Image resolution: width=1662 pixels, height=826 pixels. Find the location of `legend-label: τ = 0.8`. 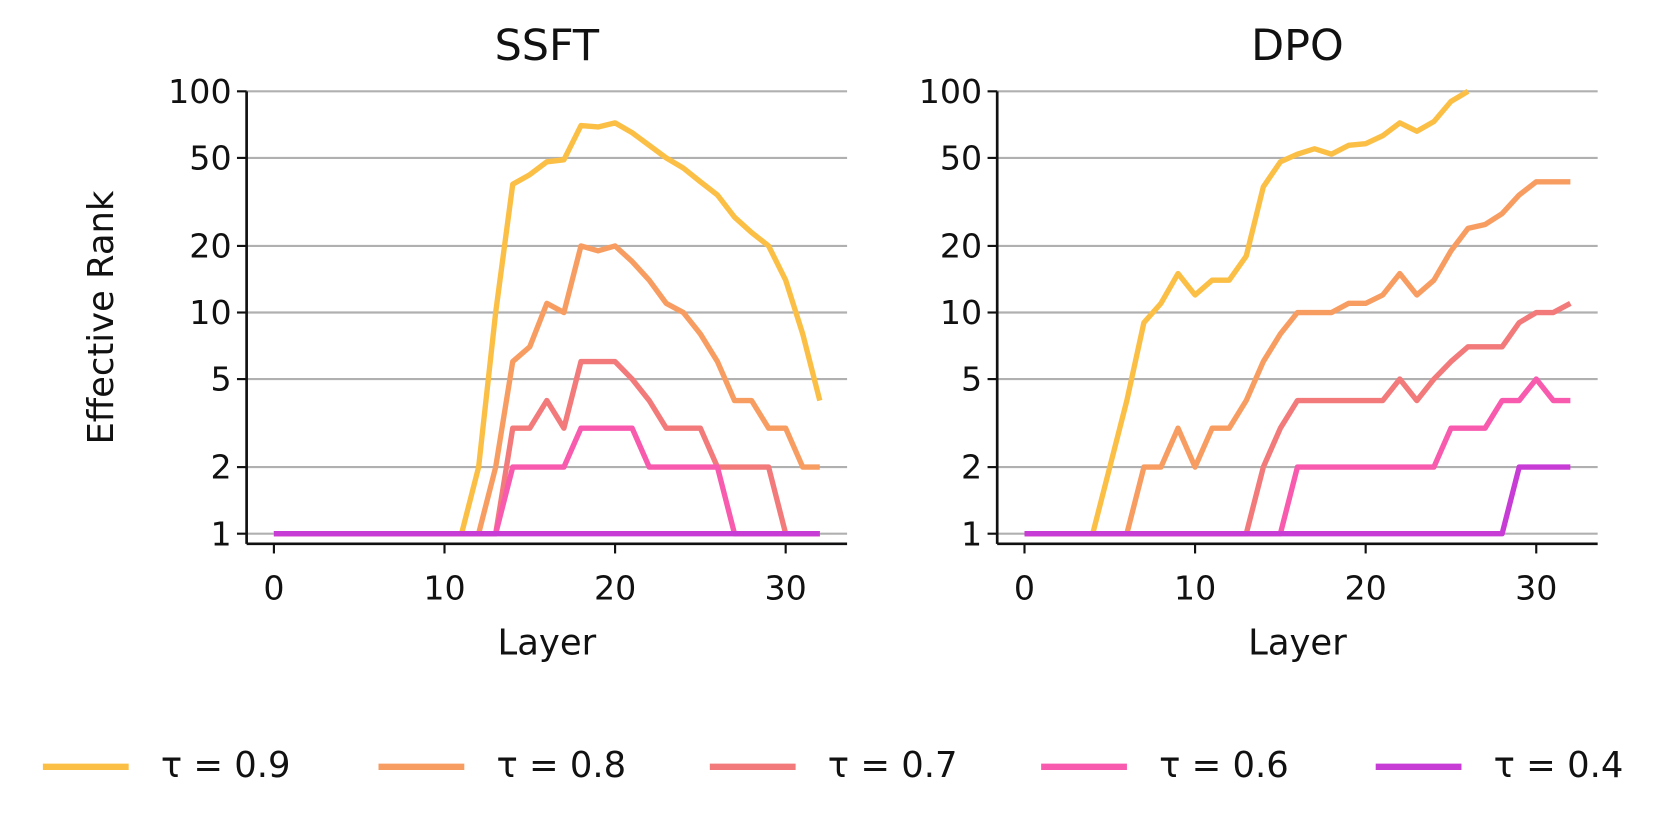

legend-label: τ = 0.8 is located at coordinates (561, 765).